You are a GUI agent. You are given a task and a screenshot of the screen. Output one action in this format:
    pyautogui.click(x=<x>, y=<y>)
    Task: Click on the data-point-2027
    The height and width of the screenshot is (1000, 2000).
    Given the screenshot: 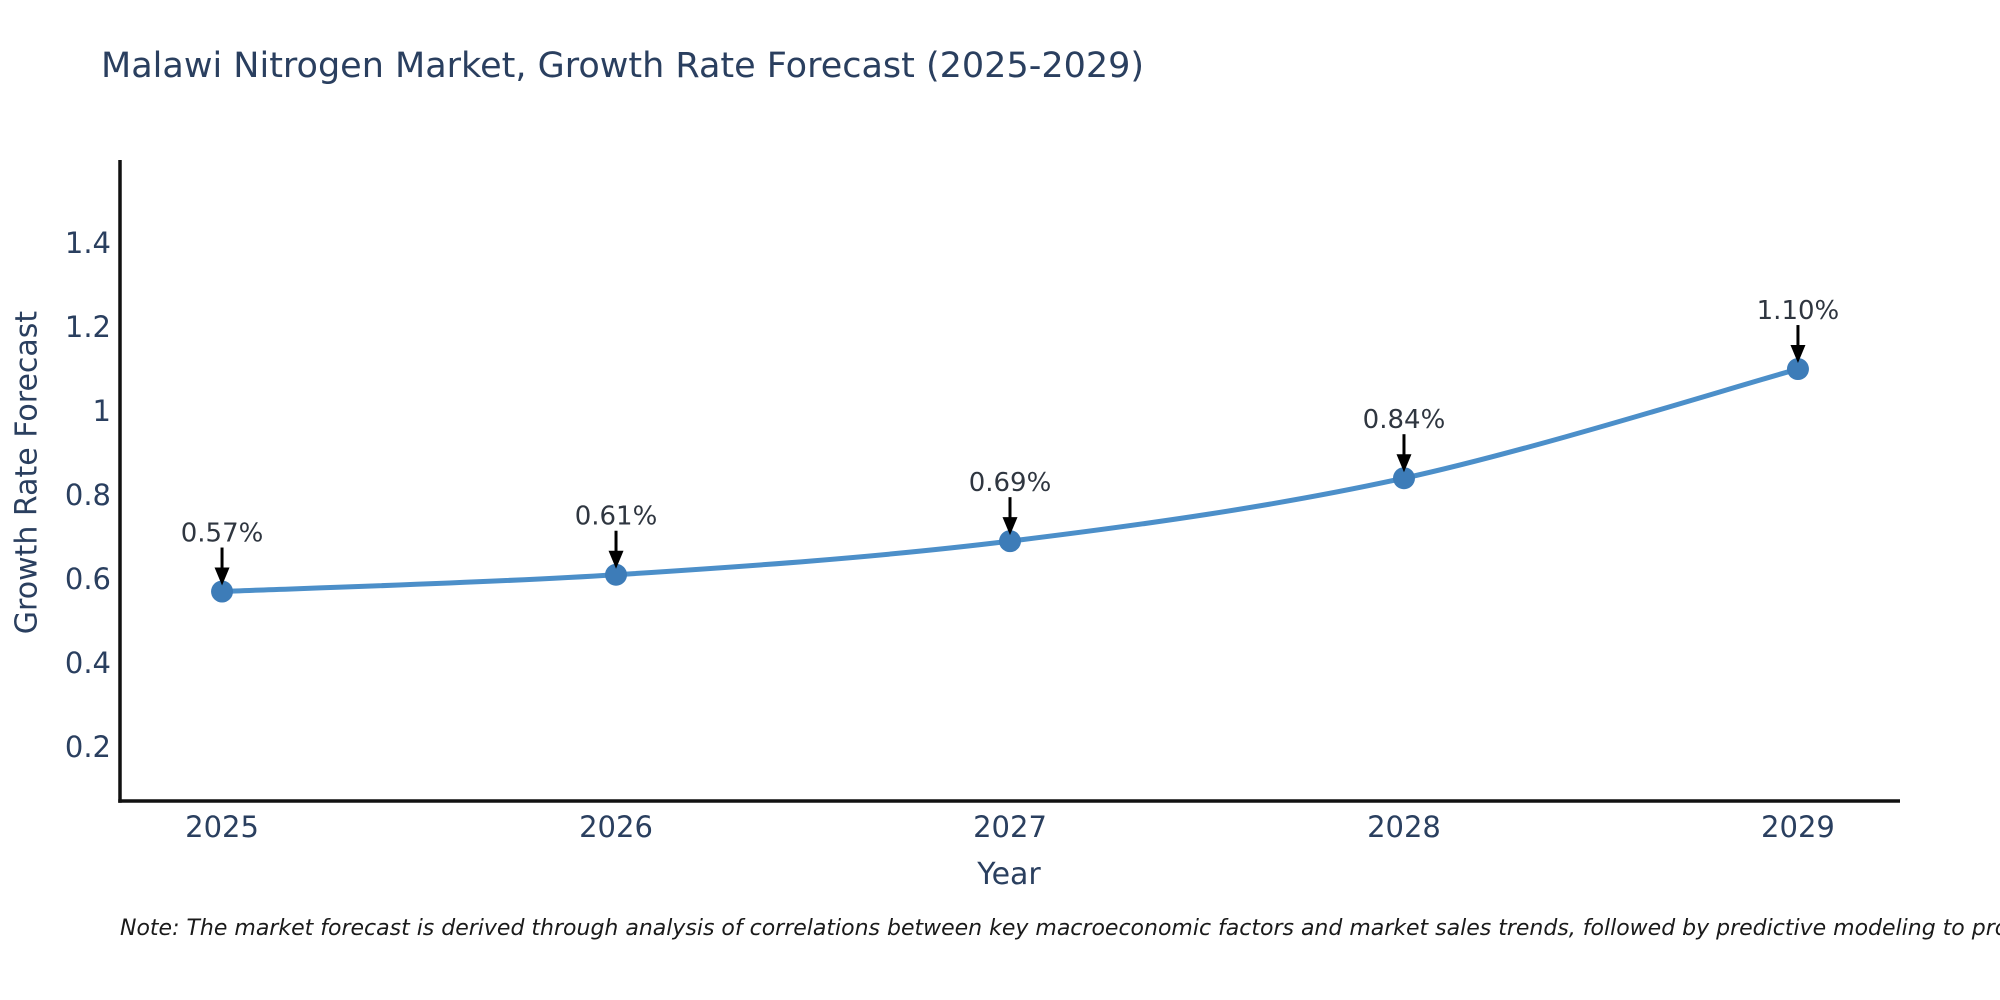 What is the action you would take?
    pyautogui.click(x=1010, y=541)
    